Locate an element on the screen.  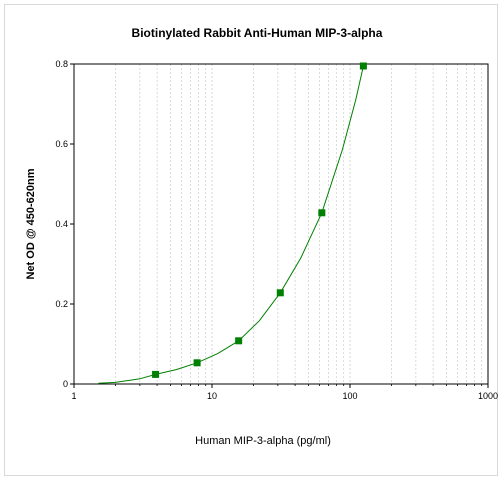
y-tick-label: 0 is located at coordinates (65, 384).